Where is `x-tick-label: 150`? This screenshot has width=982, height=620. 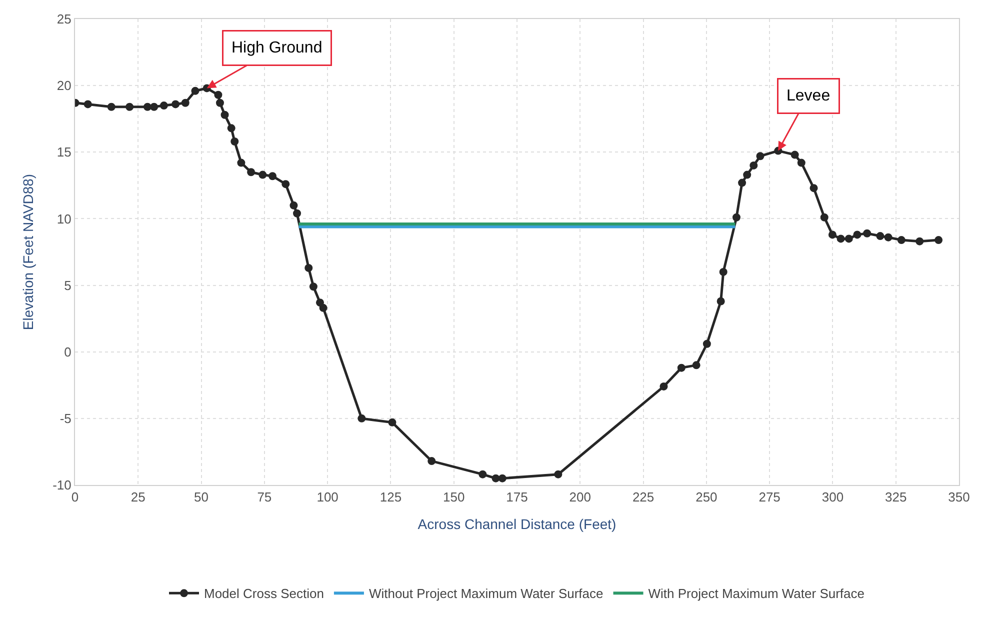 x-tick-label: 150 is located at coordinates (454, 497).